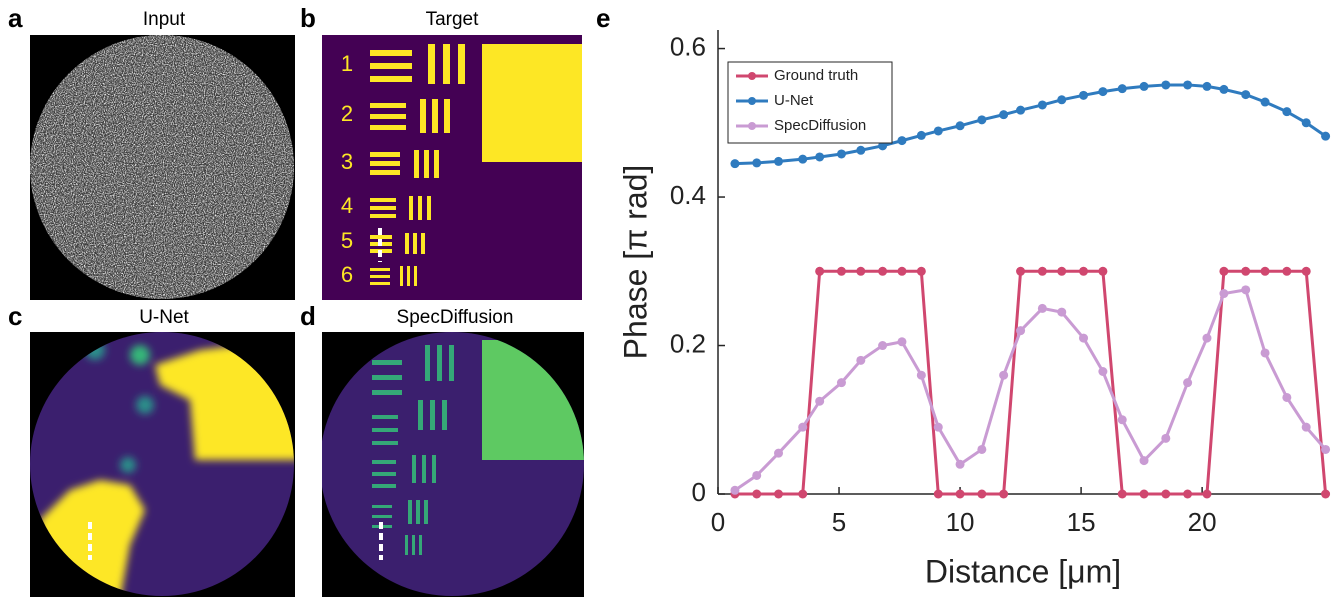 This screenshot has width=1340, height=599. I want to click on legend-label: U-Net, so click(794, 100).